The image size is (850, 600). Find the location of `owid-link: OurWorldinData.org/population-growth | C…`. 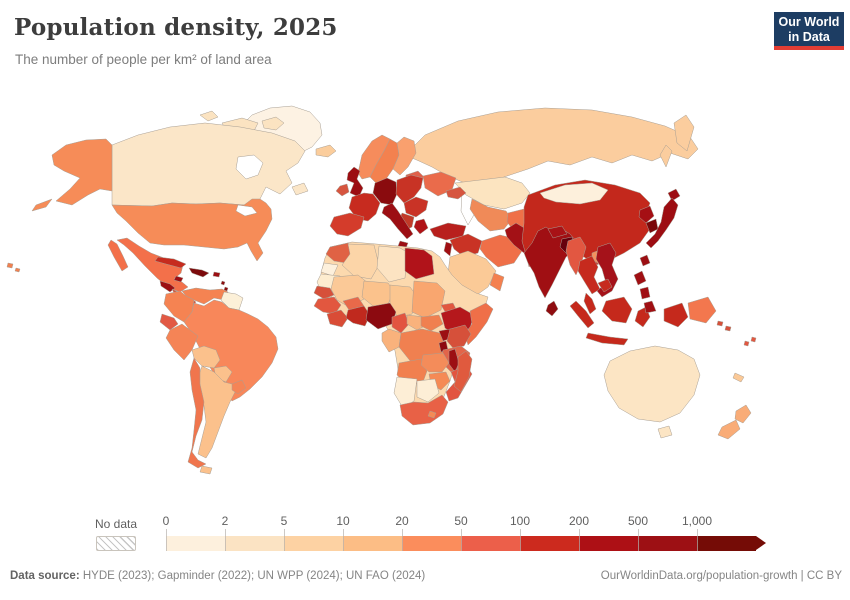

owid-link: OurWorldinData.org/population-growth | C… is located at coordinates (721, 576).